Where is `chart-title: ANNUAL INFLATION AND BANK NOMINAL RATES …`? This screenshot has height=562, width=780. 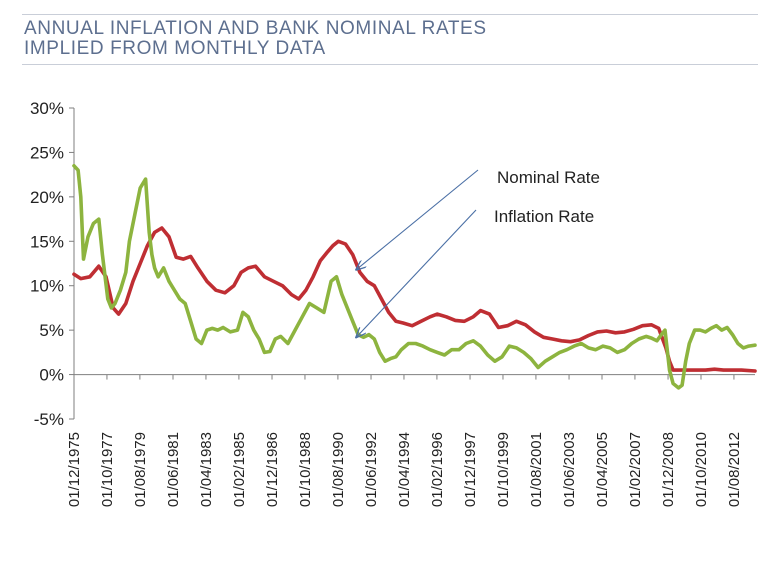 chart-title: ANNUAL INFLATION AND BANK NOMINAL RATES … is located at coordinates (255, 39).